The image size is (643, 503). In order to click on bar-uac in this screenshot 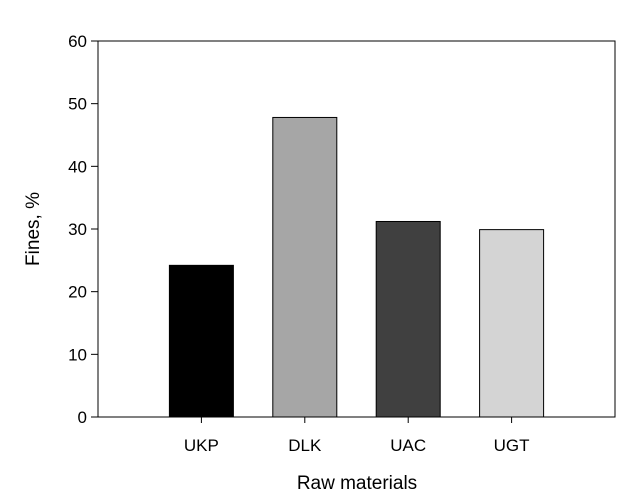, I will do `click(408, 319)`.